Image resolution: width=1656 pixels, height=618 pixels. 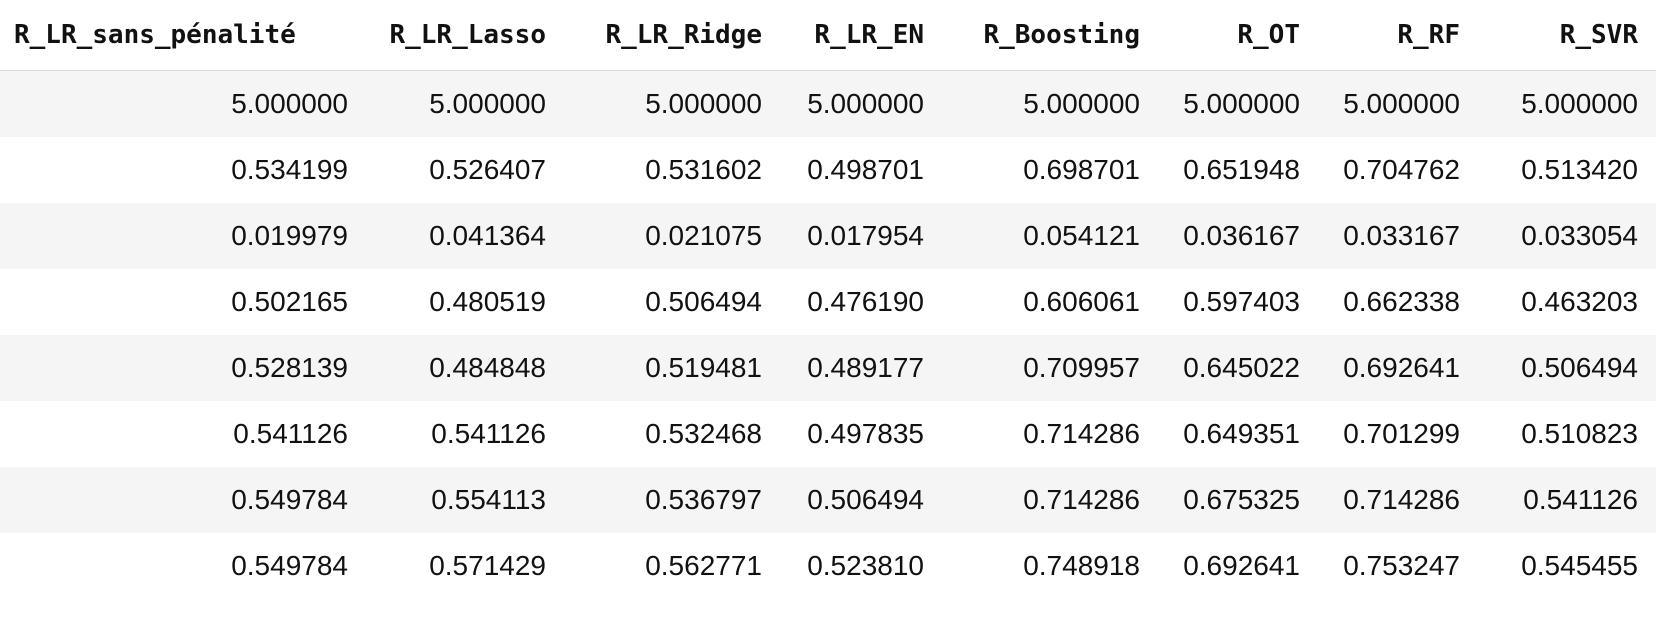 What do you see at coordinates (1398, 35) in the screenshot?
I see `column-header-r-rf: R_RF` at bounding box center [1398, 35].